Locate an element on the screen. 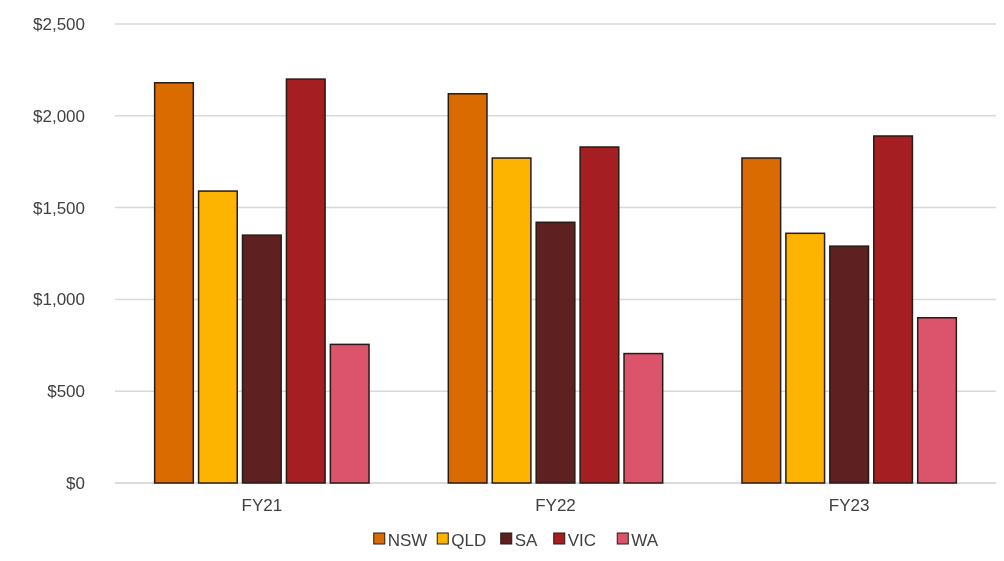 The image size is (1004, 561). y-tick-label: $2,000 is located at coordinates (59, 116).